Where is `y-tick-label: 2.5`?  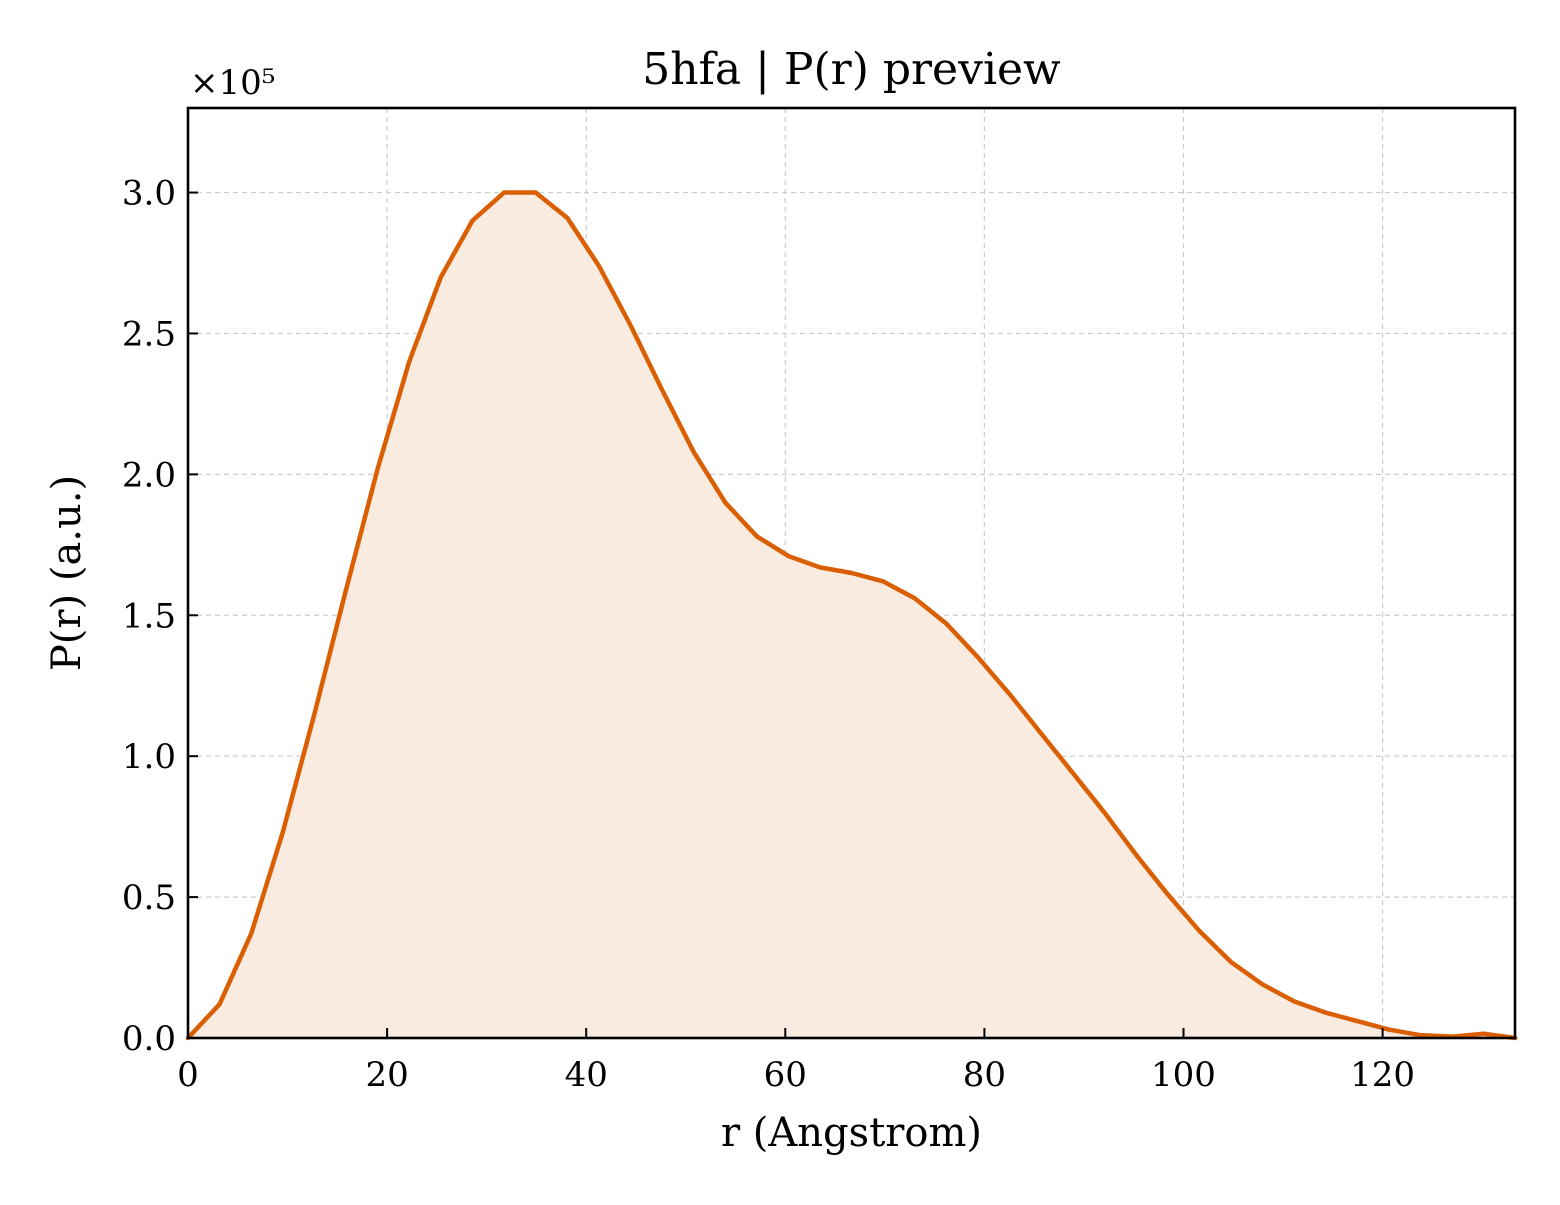
y-tick-label: 2.5 is located at coordinates (149, 334).